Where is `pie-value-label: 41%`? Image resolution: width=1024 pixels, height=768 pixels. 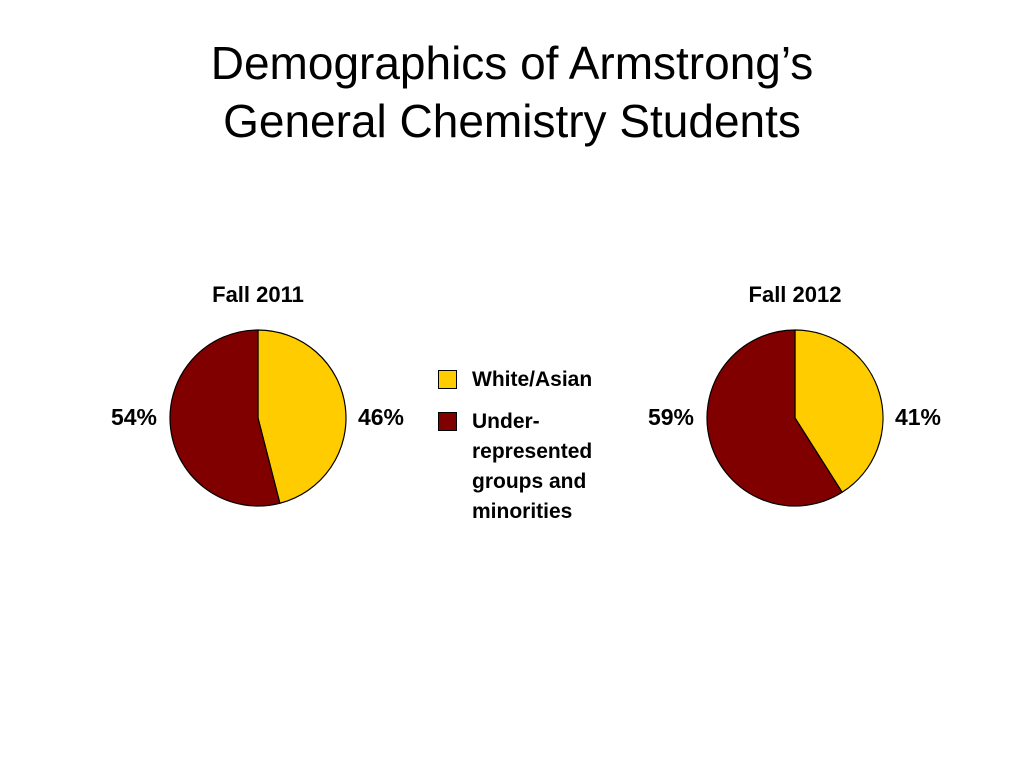
pie-value-label: 41% is located at coordinates (918, 417).